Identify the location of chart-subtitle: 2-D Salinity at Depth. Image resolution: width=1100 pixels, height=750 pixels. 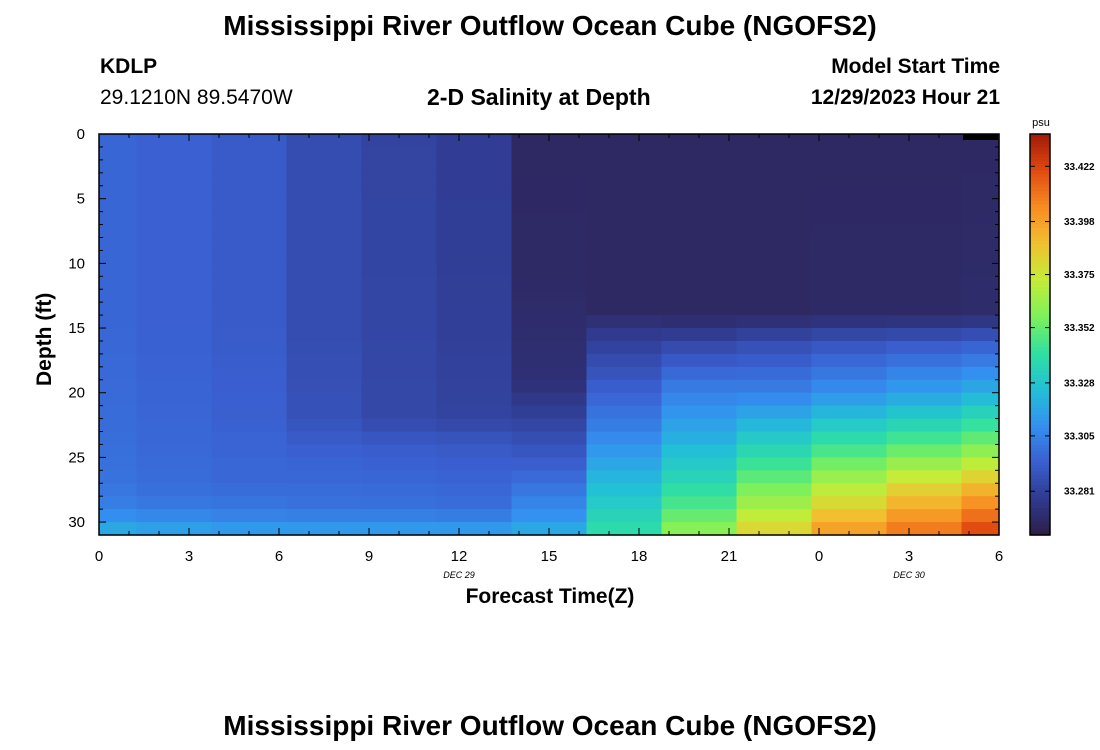
(539, 97).